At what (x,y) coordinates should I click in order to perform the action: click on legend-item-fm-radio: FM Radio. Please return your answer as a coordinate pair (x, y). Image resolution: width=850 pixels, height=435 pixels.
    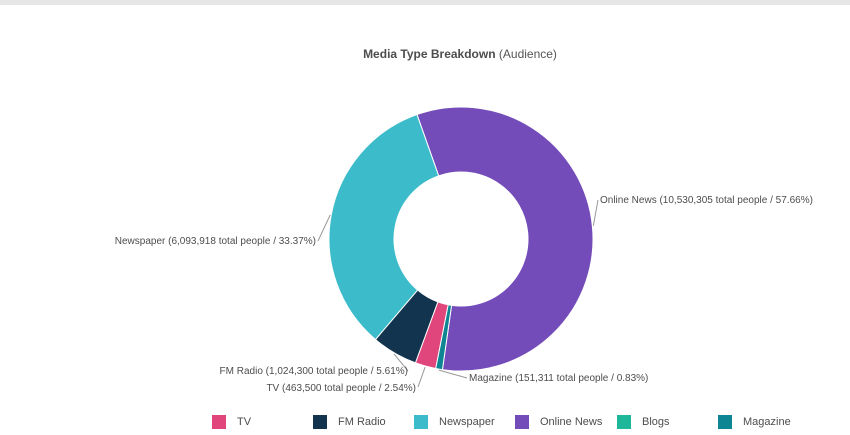
    Looking at the image, I should click on (349, 422).